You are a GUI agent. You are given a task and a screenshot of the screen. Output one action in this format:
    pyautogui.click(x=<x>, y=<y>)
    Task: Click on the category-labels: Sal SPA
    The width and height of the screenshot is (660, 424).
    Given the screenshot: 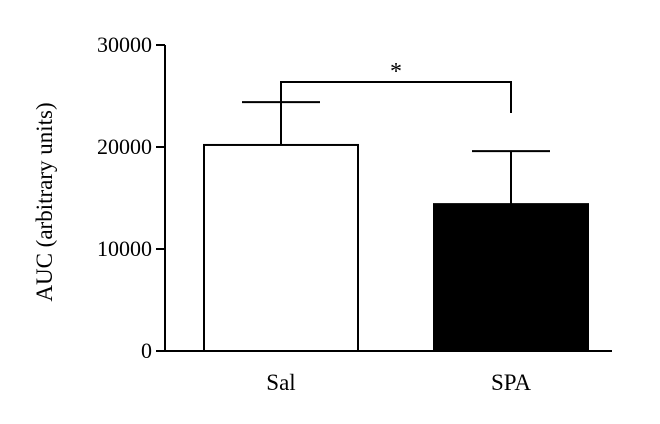 What is the action you would take?
    pyautogui.click(x=398, y=382)
    